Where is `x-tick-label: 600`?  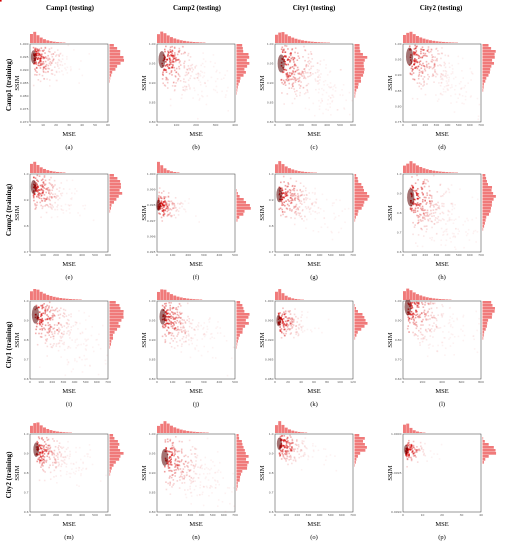 x-tick-label: 600 is located at coordinates (353, 125).